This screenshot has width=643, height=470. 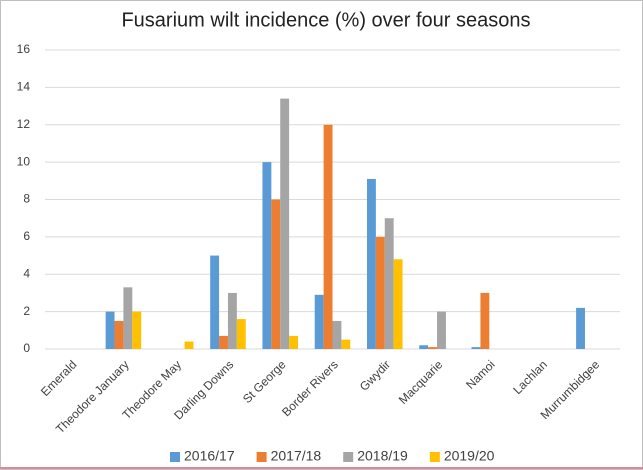 I want to click on y-tick-label: 10, so click(x=24, y=161).